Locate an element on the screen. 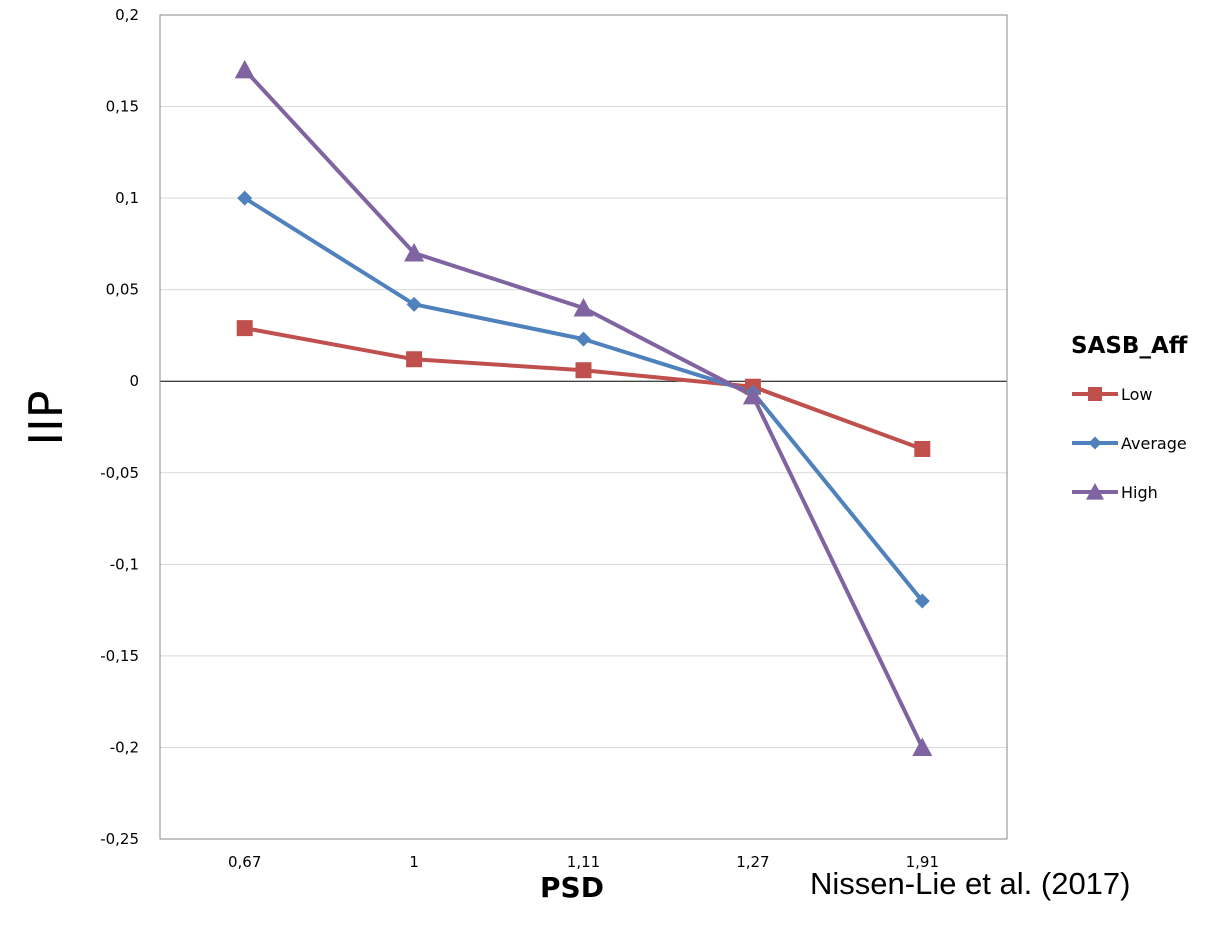  legend-marker-average is located at coordinates (1095, 443).